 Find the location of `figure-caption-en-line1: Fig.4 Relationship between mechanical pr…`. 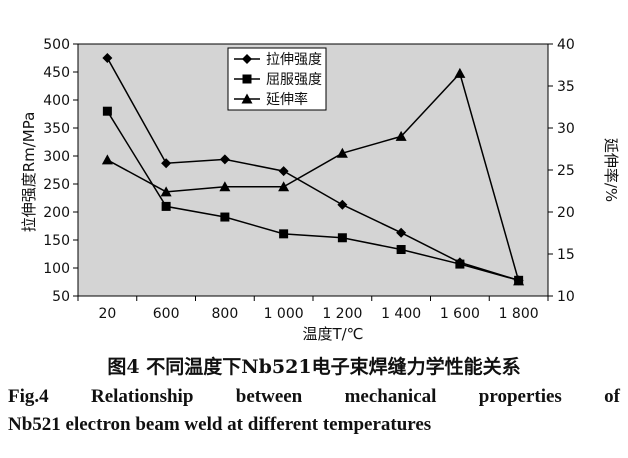

figure-caption-en-line1: Fig.4 Relationship between mechanical pr… is located at coordinates (314, 396).